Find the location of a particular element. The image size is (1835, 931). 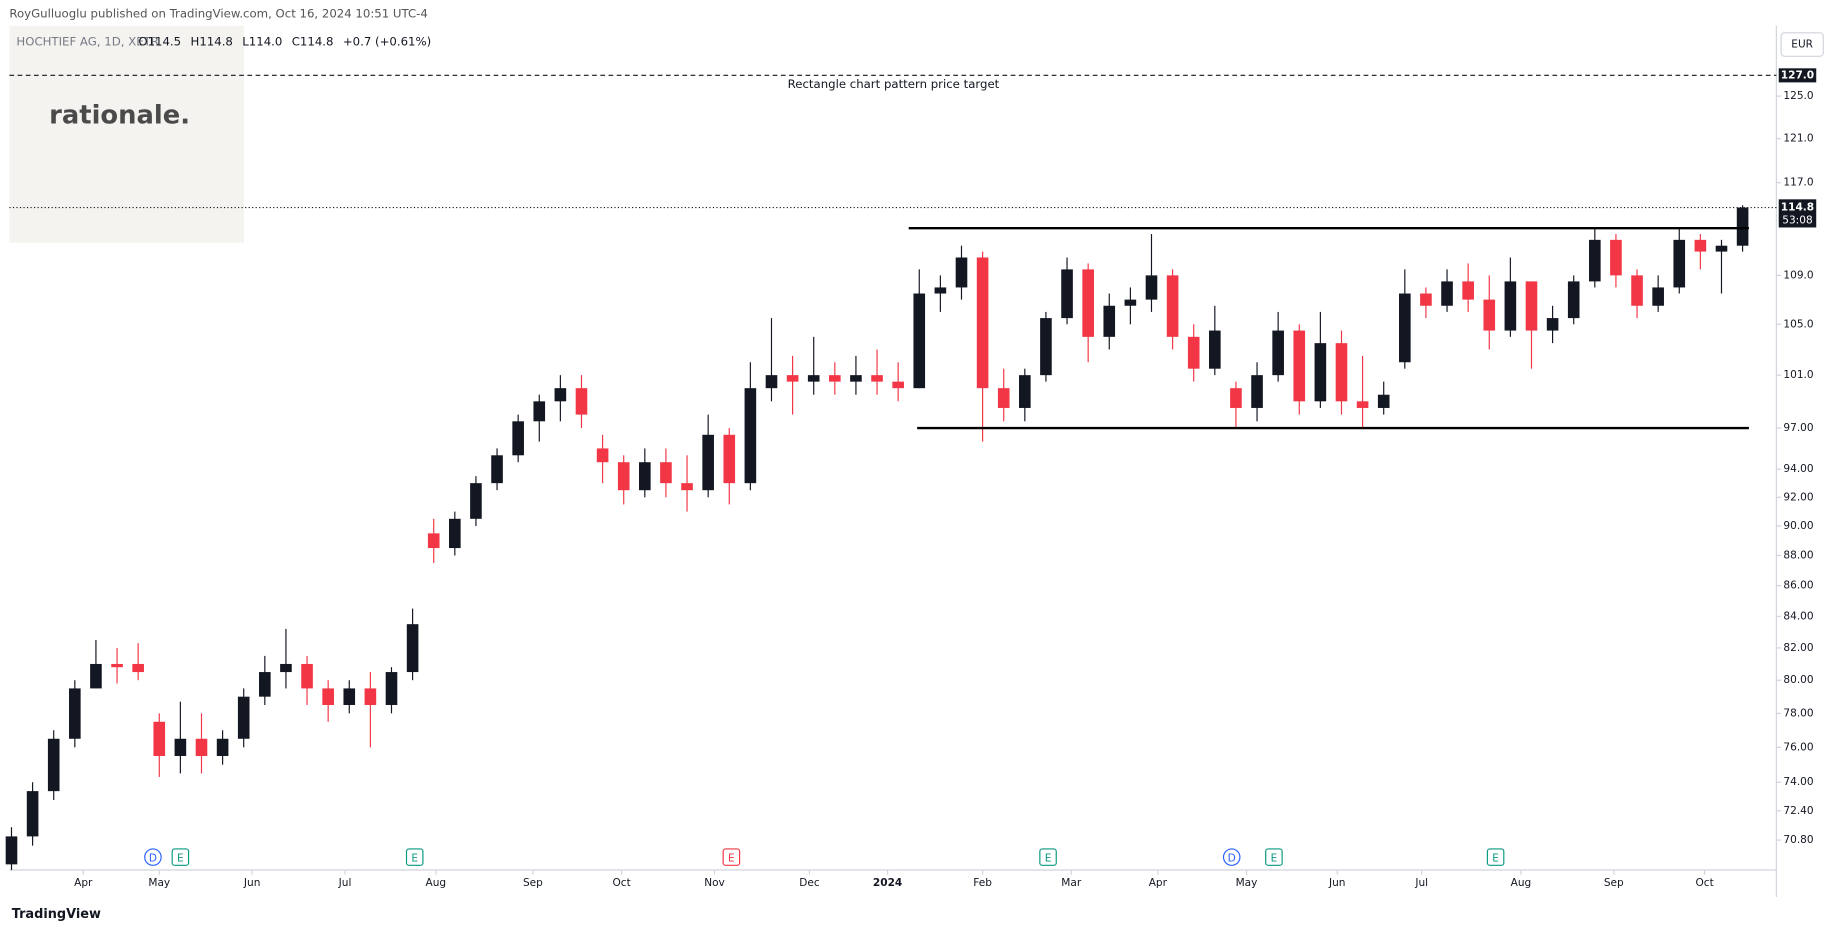

last-price-label: 114.8 is located at coordinates (1797, 208).